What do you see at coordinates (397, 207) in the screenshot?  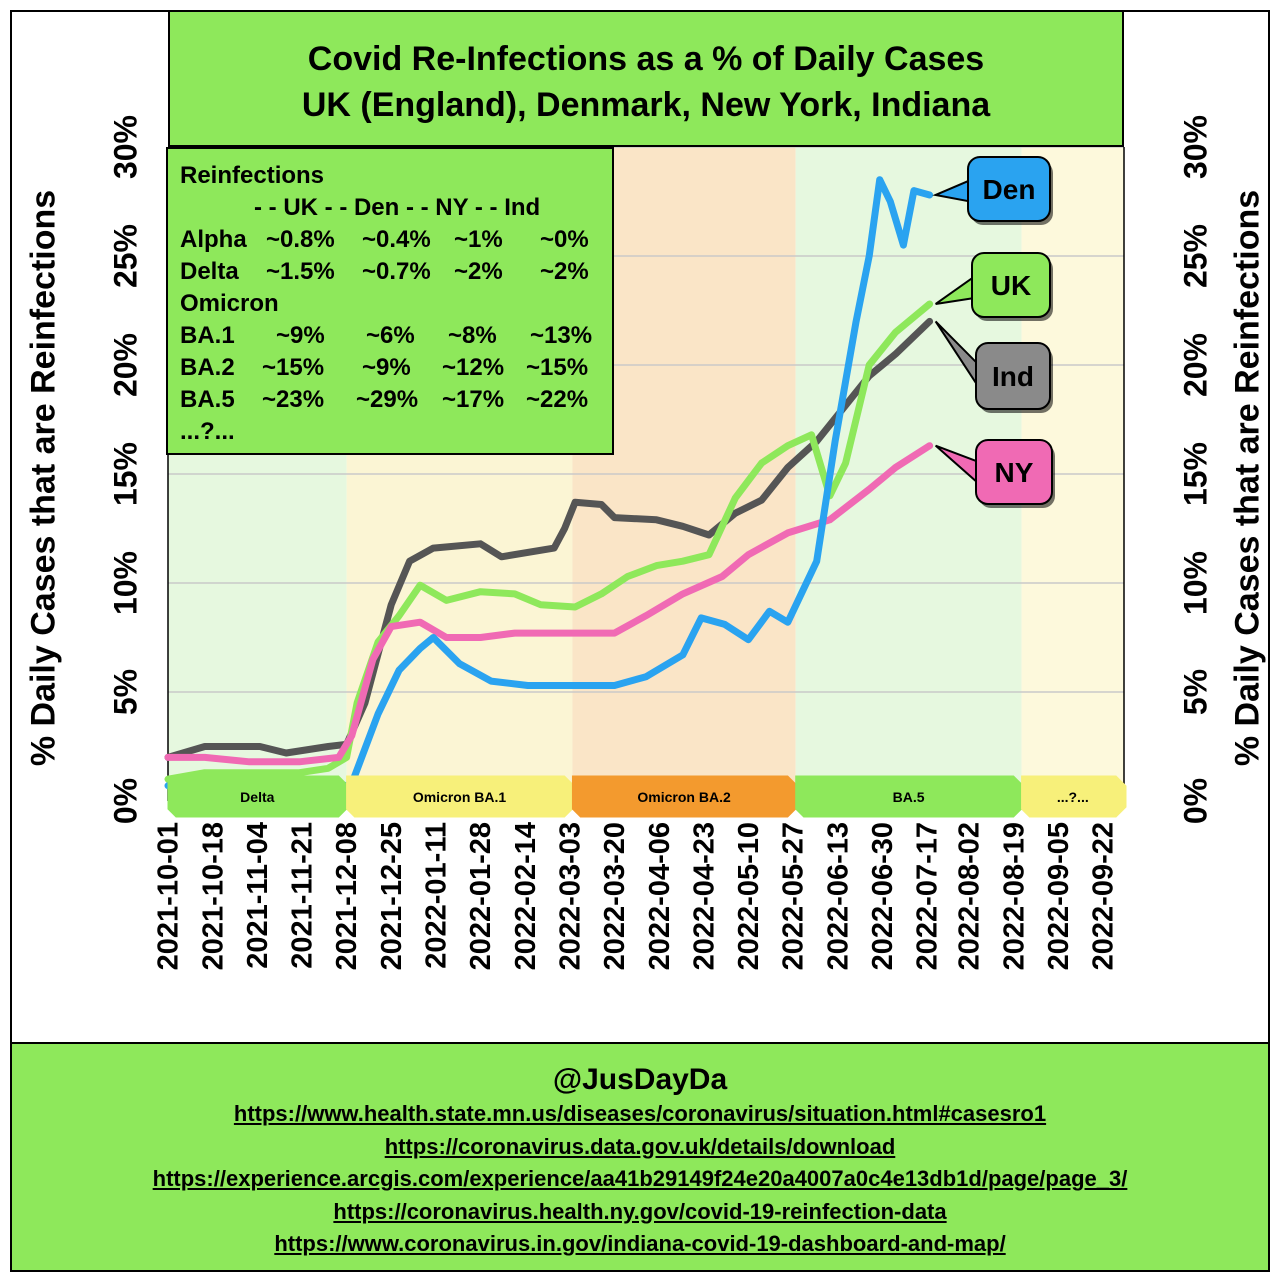 I see `table-columns-header: - - UK - - Den - - NY - - Ind` at bounding box center [397, 207].